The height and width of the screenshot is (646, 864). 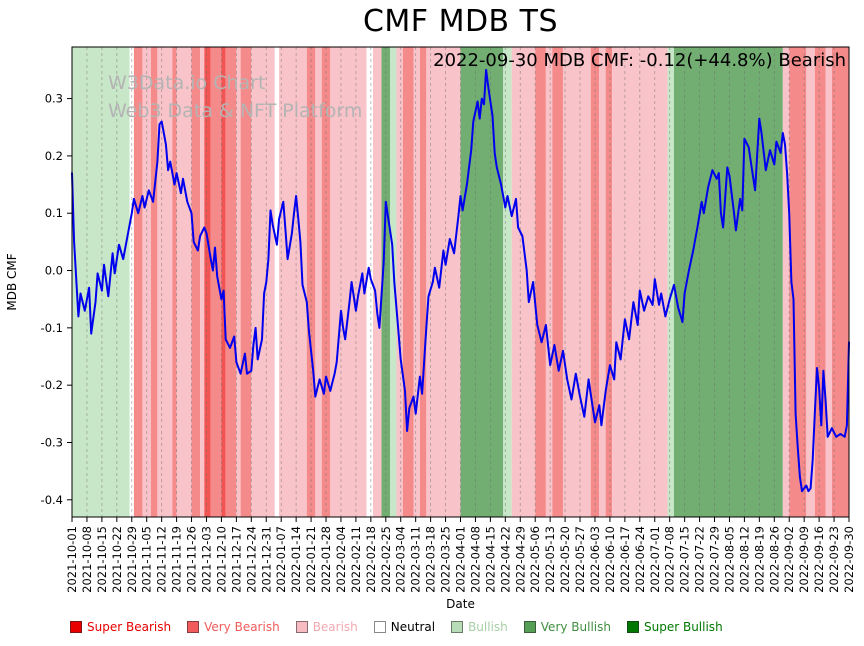 What do you see at coordinates (625, 559) in the screenshot?
I see `x-tick-label: 2022-06-17` at bounding box center [625, 559].